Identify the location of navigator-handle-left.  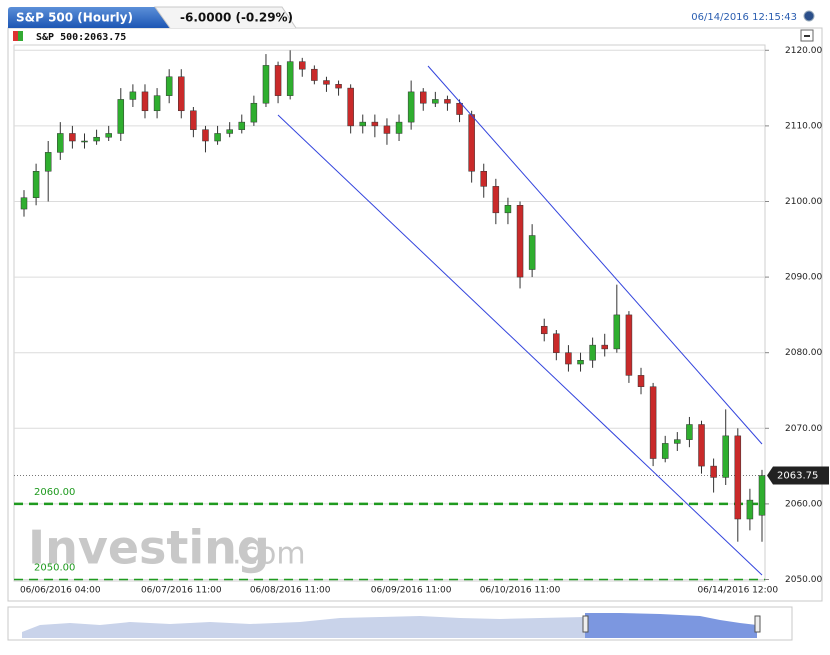
(585, 624).